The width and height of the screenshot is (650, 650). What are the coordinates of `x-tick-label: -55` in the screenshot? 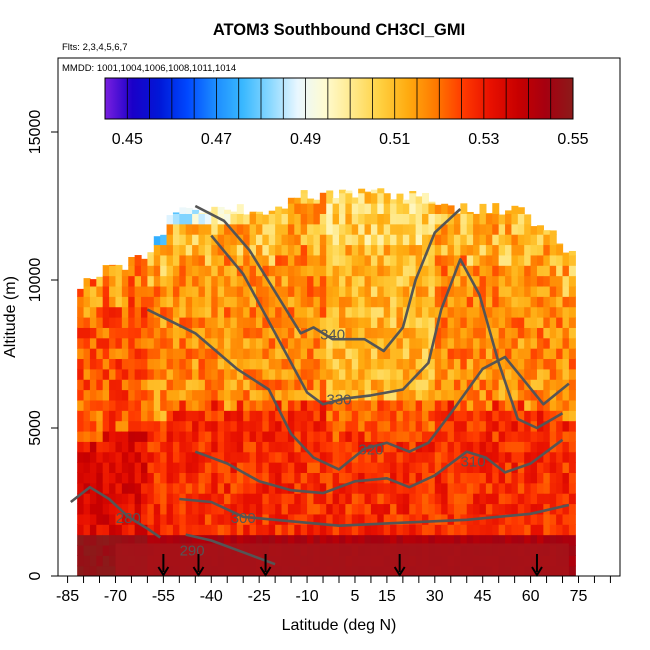 It's located at (163, 596).